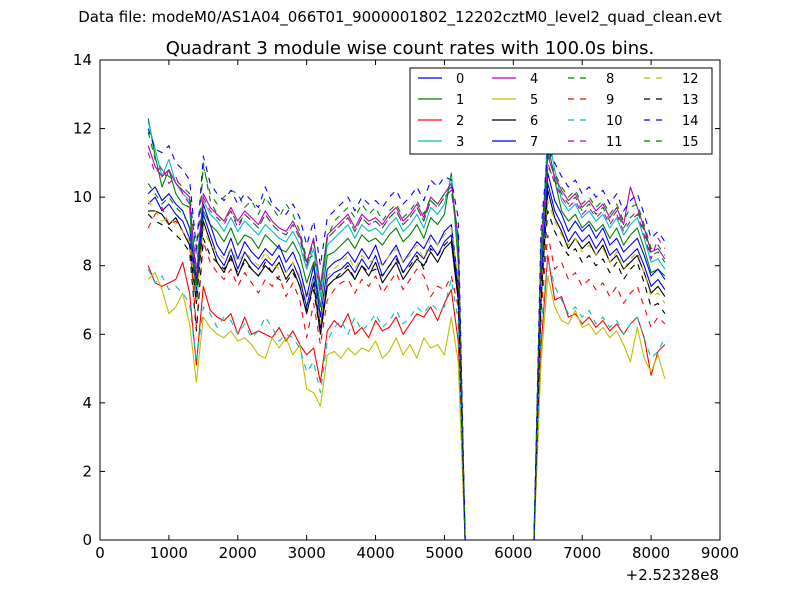 Image resolution: width=800 pixels, height=600 pixels. I want to click on x-tick-label: 0, so click(100, 553).